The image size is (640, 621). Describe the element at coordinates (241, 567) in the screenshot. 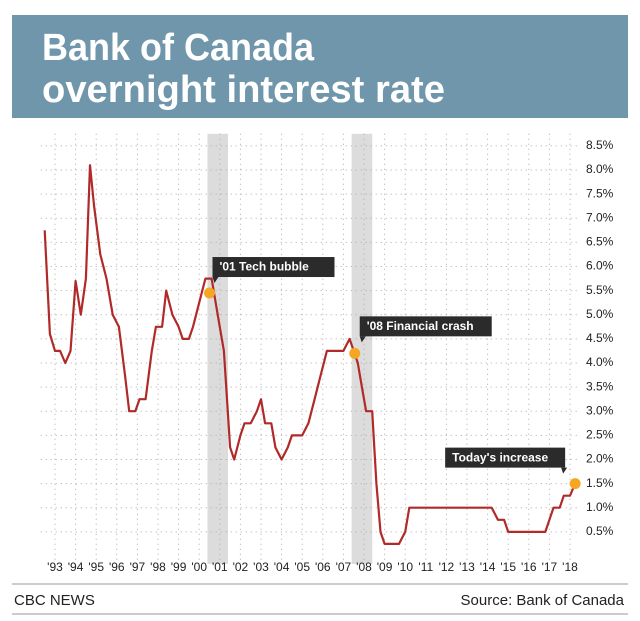

I see `x-tick-label: '02` at that location.